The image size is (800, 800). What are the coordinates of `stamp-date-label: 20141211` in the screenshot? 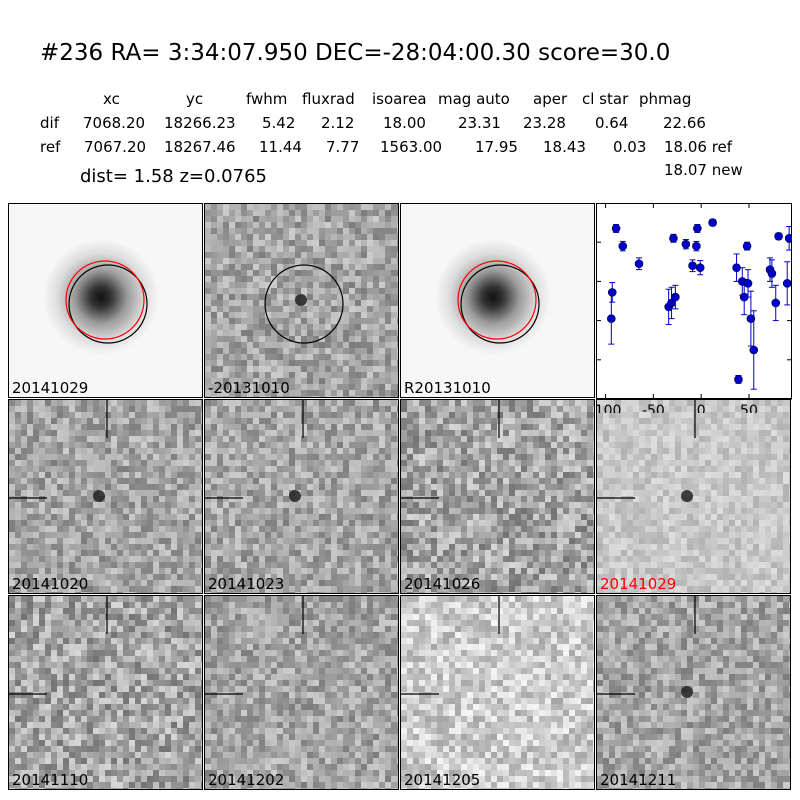 It's located at (638, 780).